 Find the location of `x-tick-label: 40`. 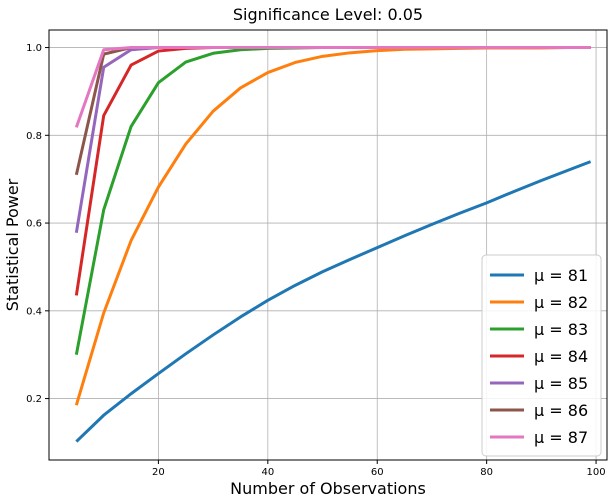

x-tick-label: 40 is located at coordinates (267, 472).